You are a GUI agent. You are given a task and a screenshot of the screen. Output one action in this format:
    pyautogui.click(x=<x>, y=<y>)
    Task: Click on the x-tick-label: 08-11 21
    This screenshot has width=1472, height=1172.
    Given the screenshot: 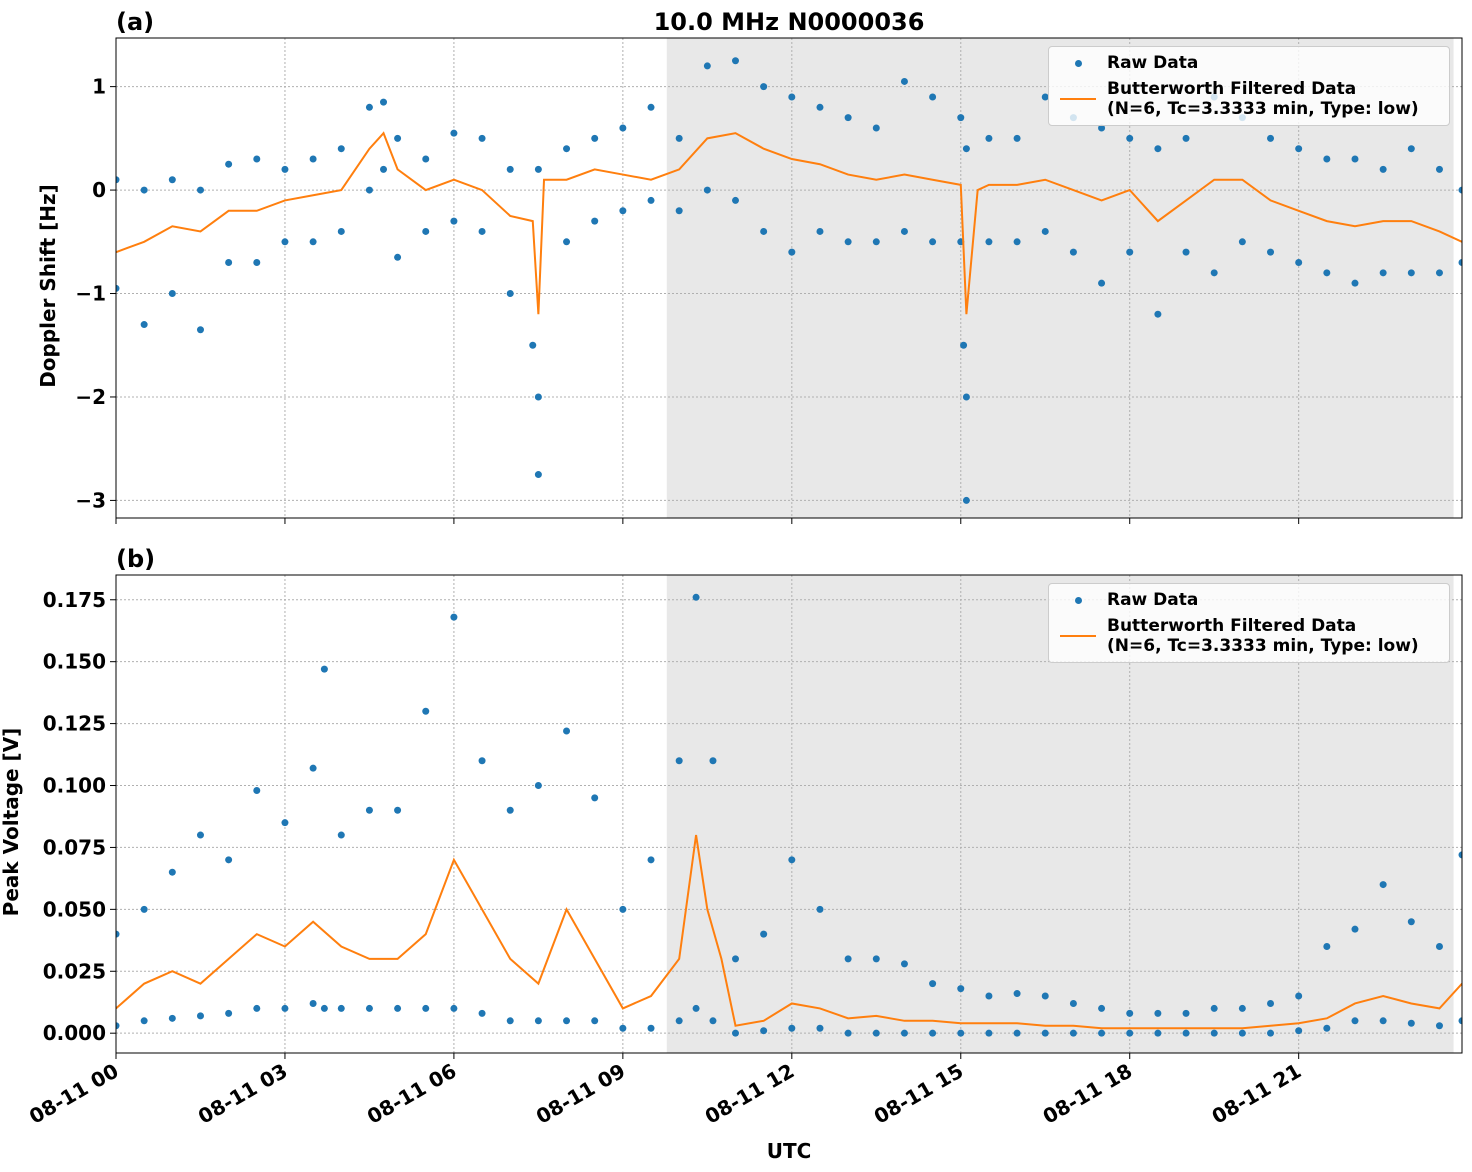 What is the action you would take?
    pyautogui.click(x=1257, y=1094)
    